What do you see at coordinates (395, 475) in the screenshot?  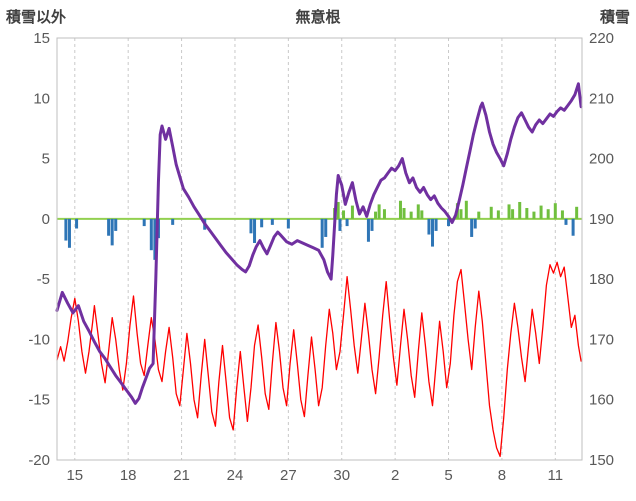 I see `x-tick-label: 2` at bounding box center [395, 475].